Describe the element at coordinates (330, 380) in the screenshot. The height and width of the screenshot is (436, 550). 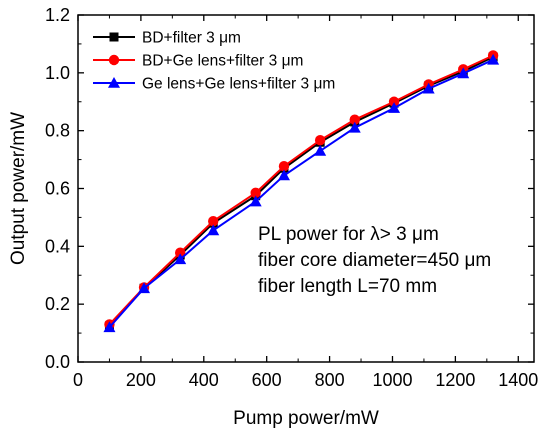
I see `x-tick-label: 800` at that location.